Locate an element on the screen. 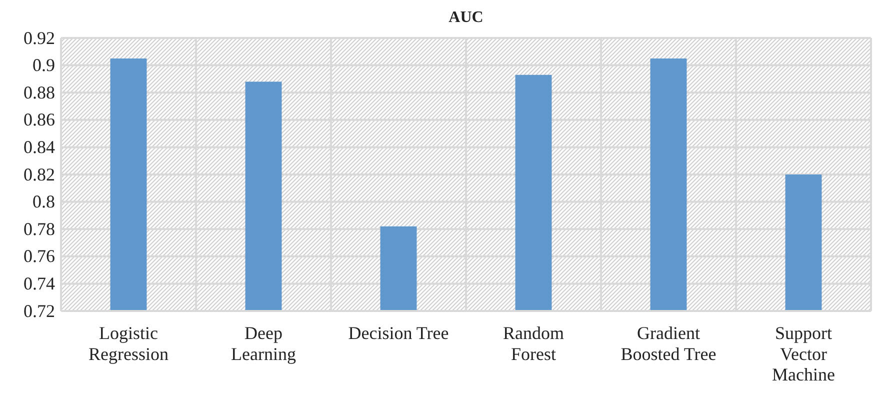 The height and width of the screenshot is (401, 874). x-tick-label: Decision Tree is located at coordinates (398, 333).